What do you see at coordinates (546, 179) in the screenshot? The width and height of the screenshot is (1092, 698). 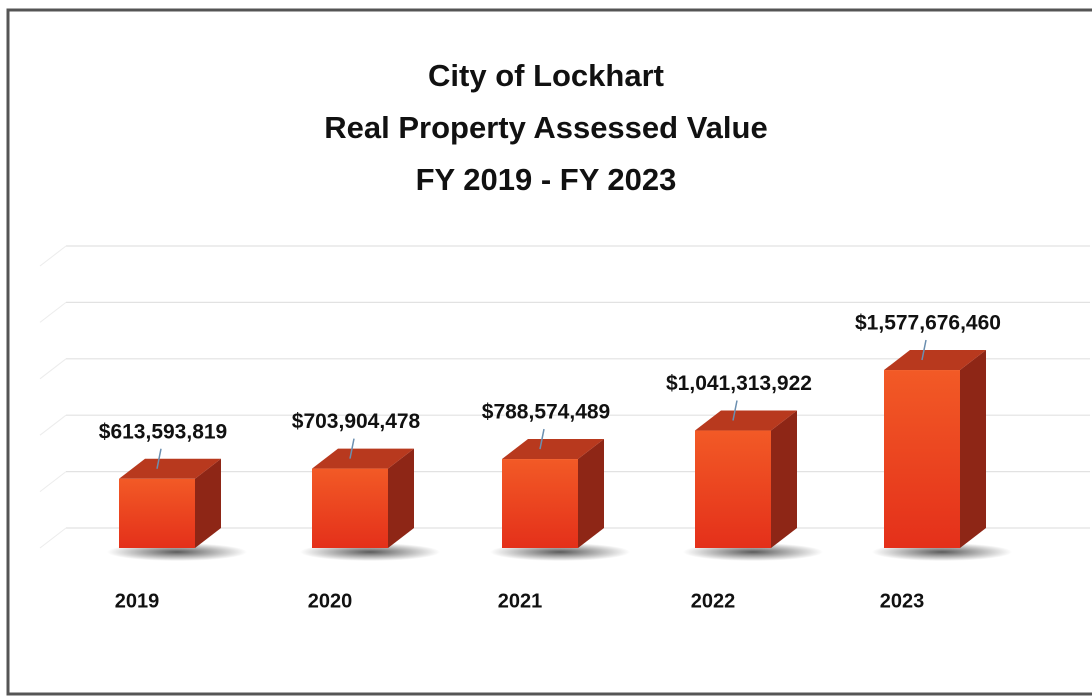 I see `title-line: FY 2019 - FY 2023` at bounding box center [546, 179].